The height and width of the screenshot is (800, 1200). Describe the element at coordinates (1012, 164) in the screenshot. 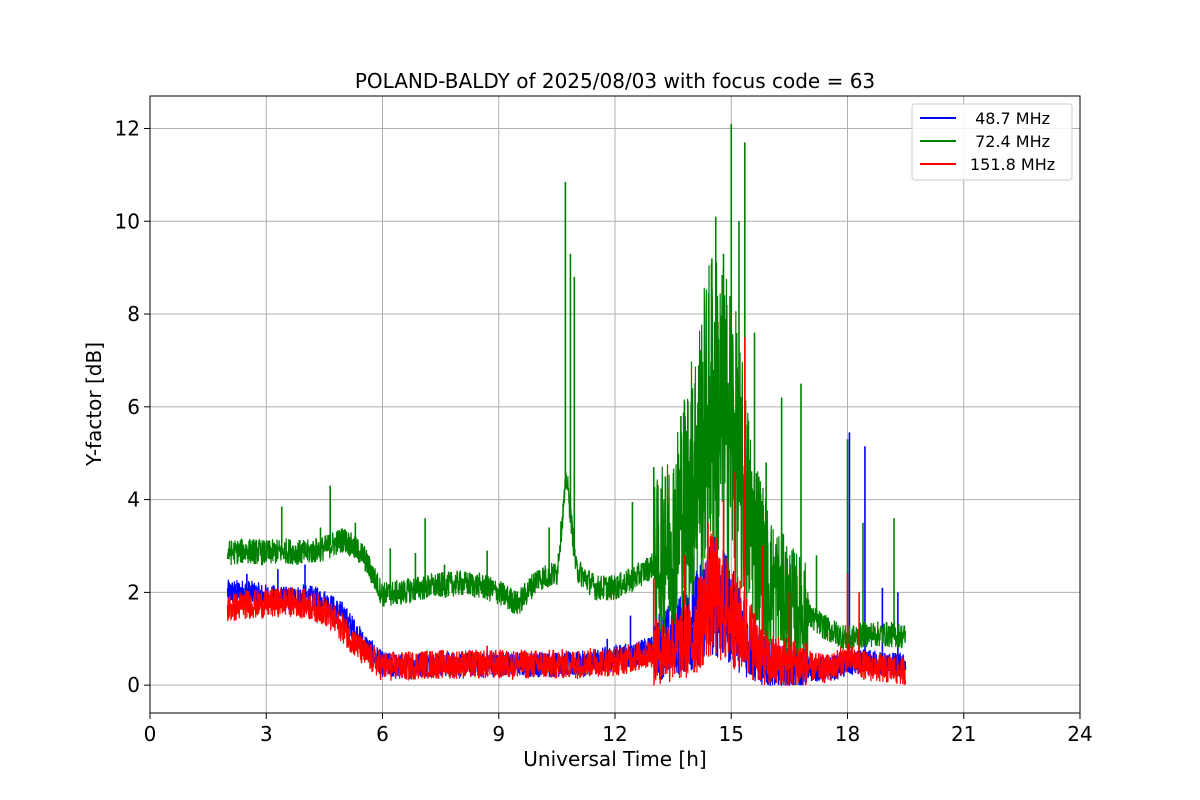

I see `legend-label: 151.8 MHz` at that location.